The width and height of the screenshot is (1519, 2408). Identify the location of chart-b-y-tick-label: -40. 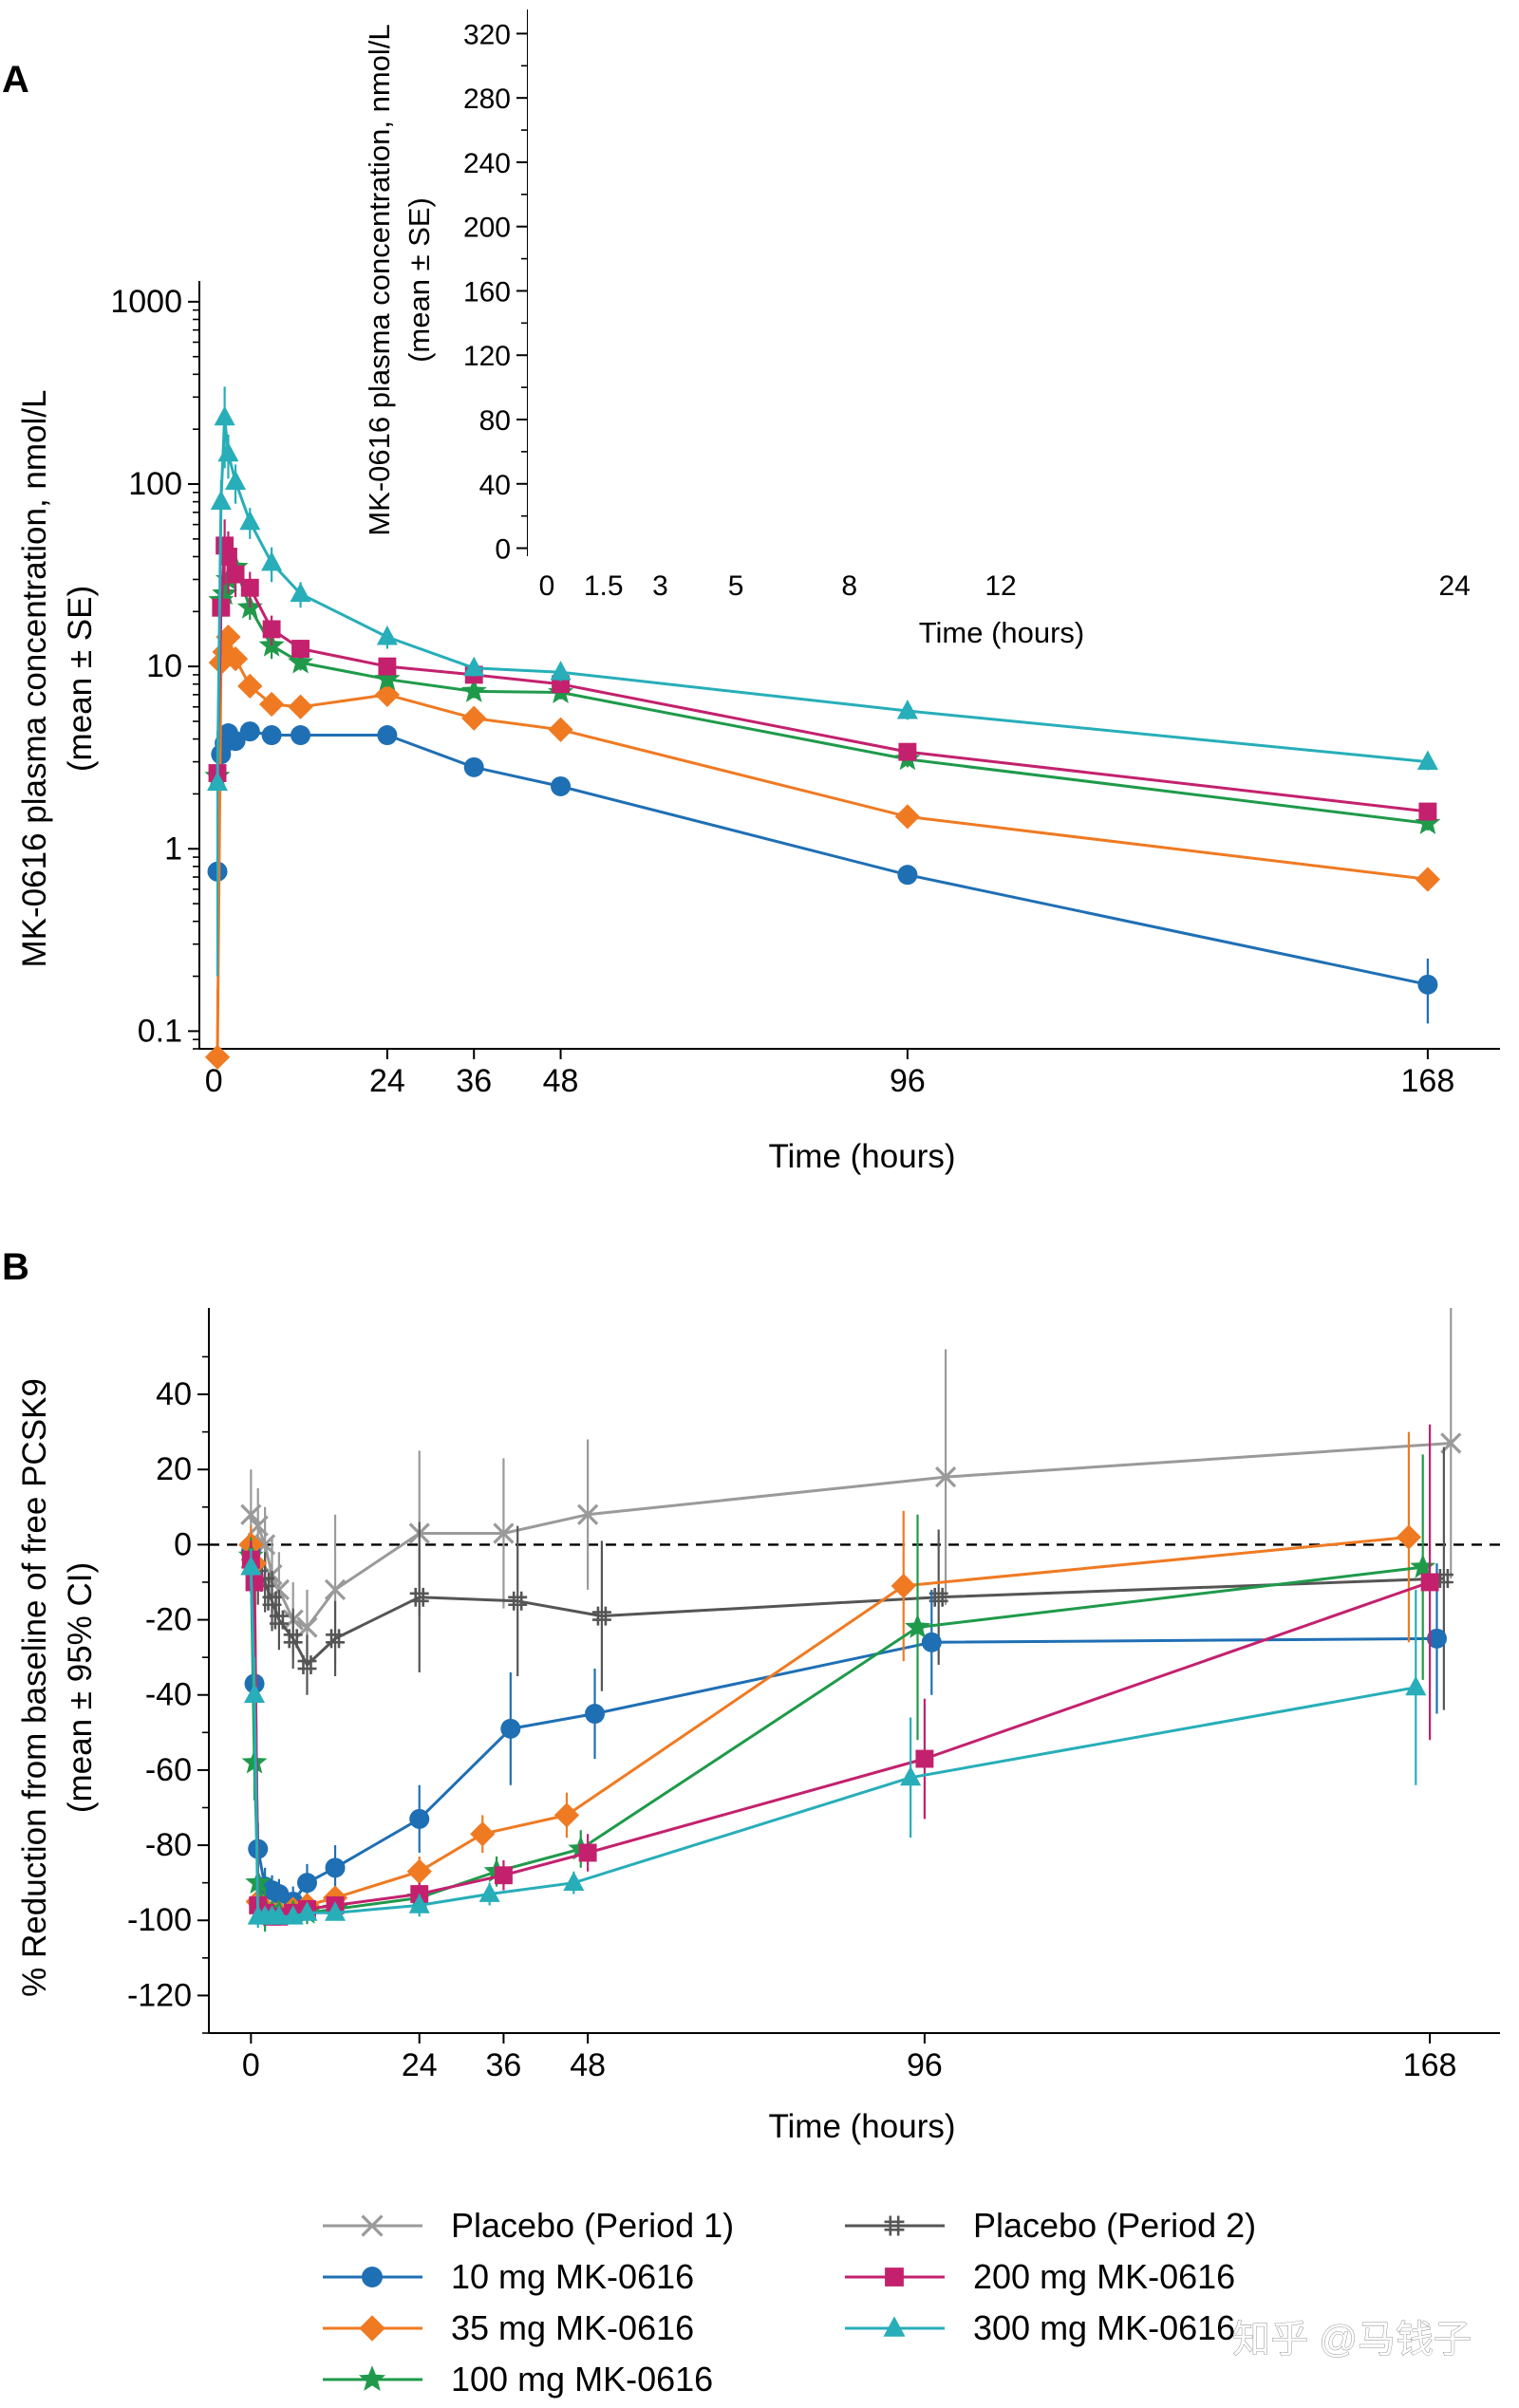
(169, 1695).